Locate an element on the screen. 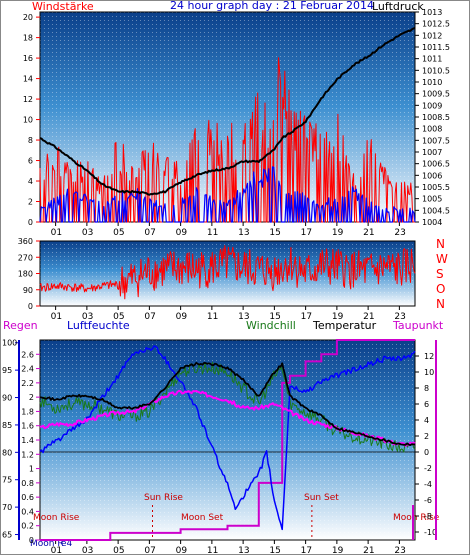 This screenshot has width=470, height=555. wind-label: Windstärke is located at coordinates (63, 6).